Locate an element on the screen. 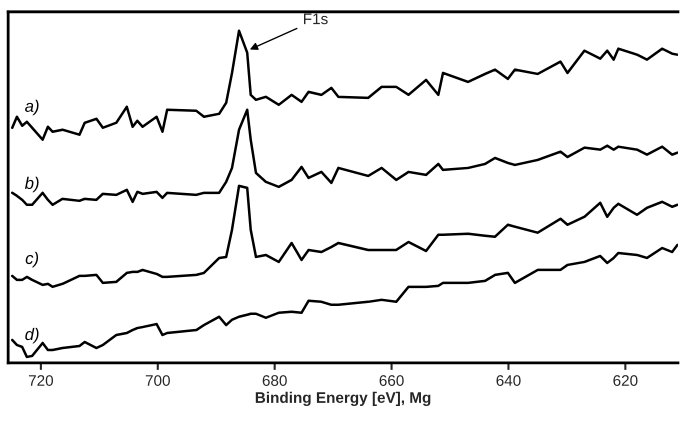 The image size is (680, 422). annotation: F1s is located at coordinates (316, 19).